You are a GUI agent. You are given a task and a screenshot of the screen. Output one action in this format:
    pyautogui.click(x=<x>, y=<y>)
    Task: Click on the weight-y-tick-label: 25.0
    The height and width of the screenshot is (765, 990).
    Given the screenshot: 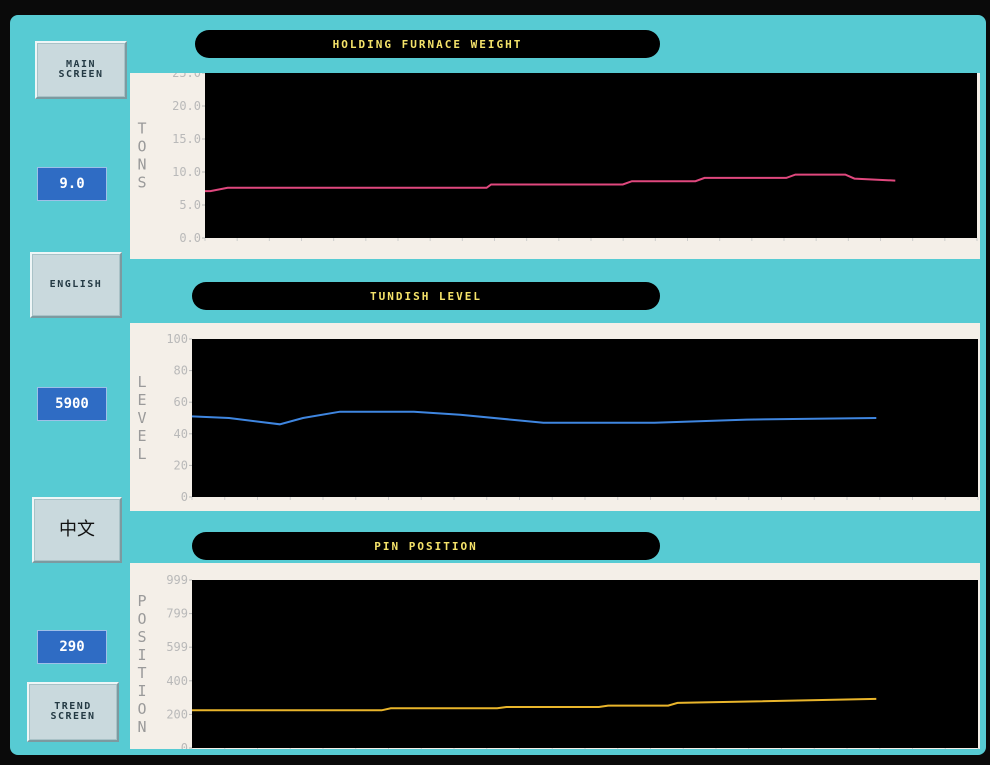 What is the action you would take?
    pyautogui.click(x=186, y=76)
    